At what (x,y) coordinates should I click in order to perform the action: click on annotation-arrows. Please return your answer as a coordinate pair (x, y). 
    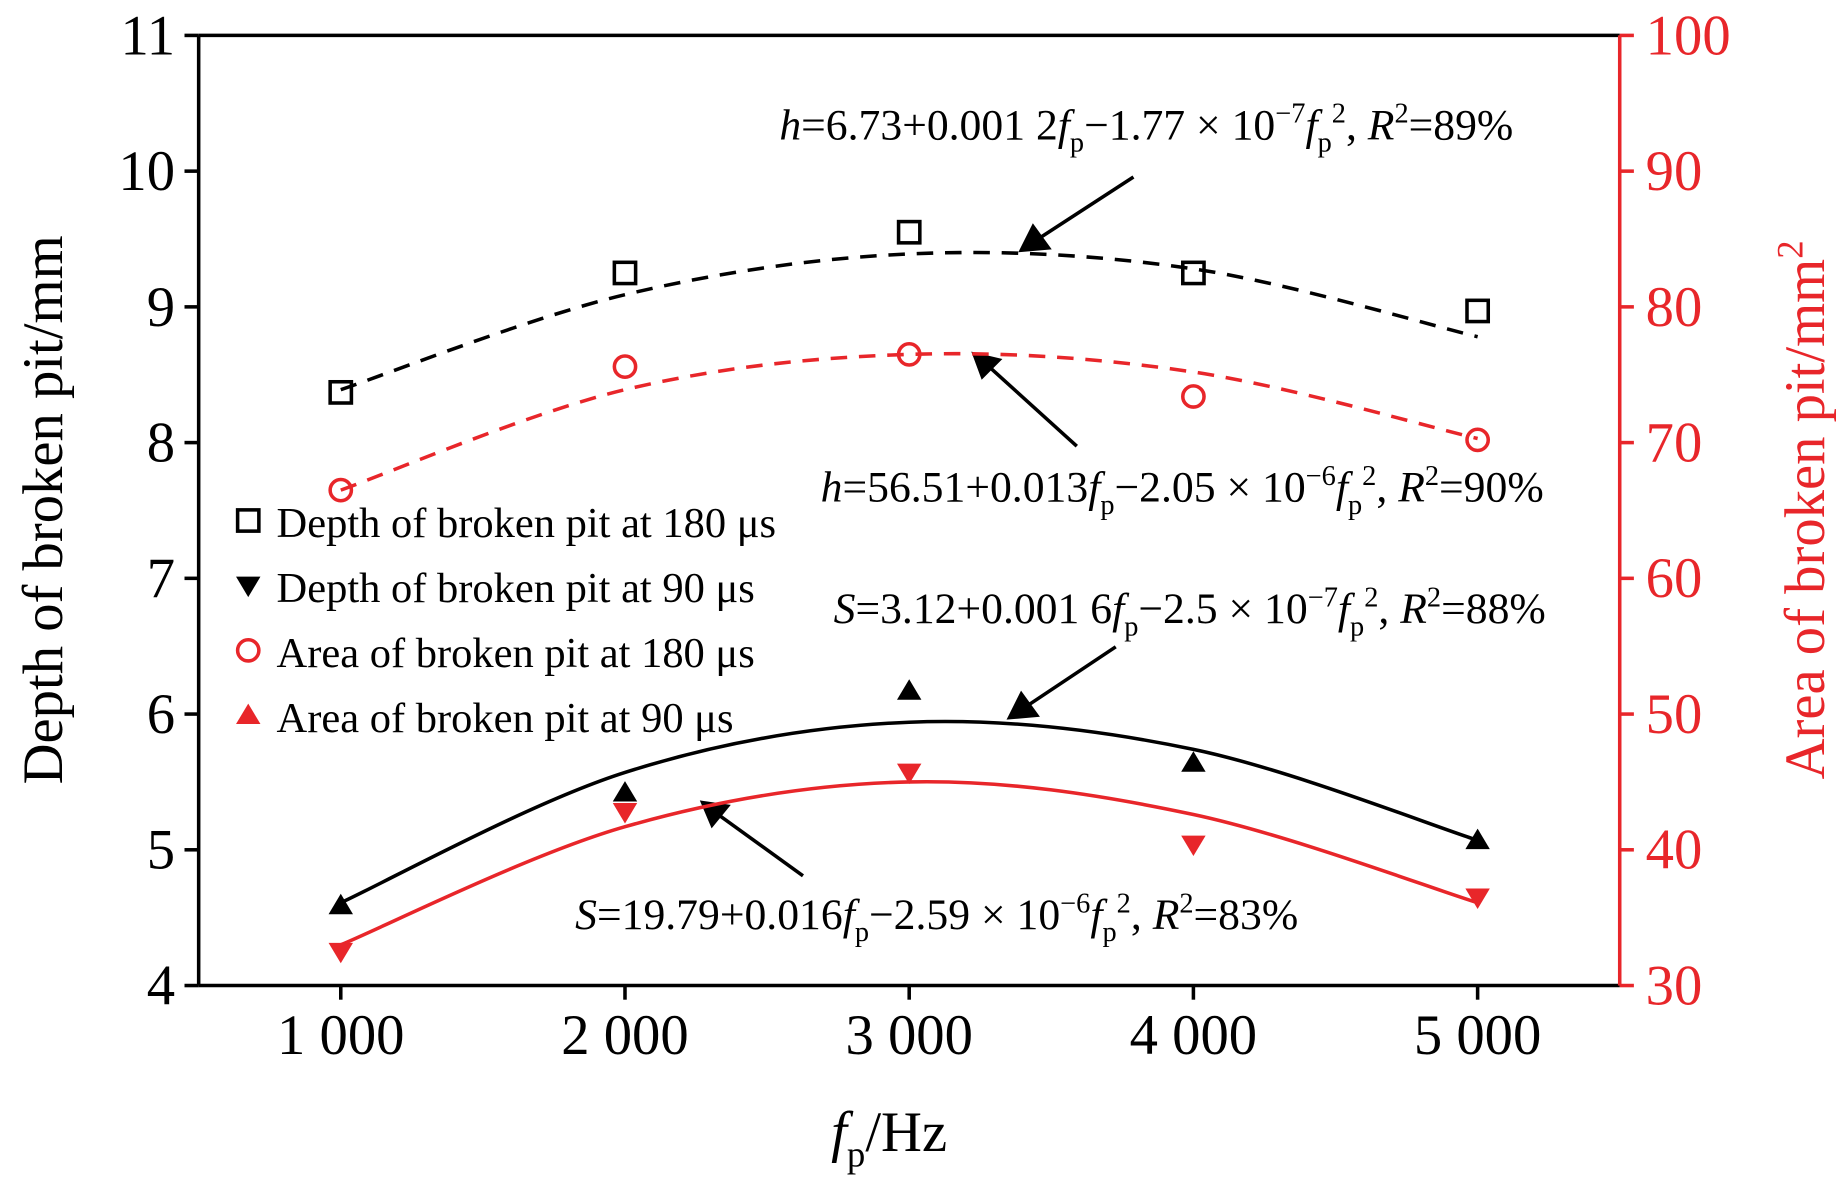
    Looking at the image, I should click on (917, 526).